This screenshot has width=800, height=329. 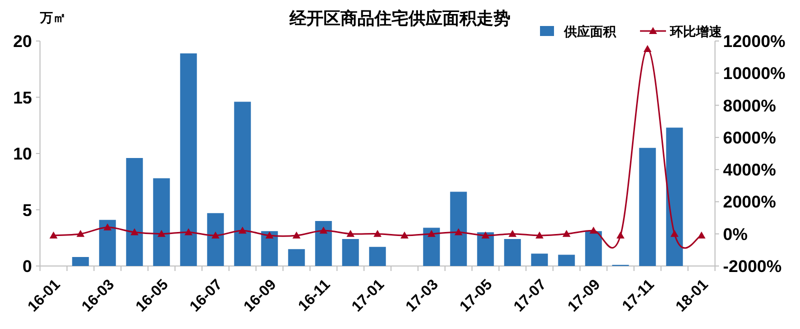 What do you see at coordinates (27, 266) in the screenshot?
I see `y-tick-label: 0` at bounding box center [27, 266].